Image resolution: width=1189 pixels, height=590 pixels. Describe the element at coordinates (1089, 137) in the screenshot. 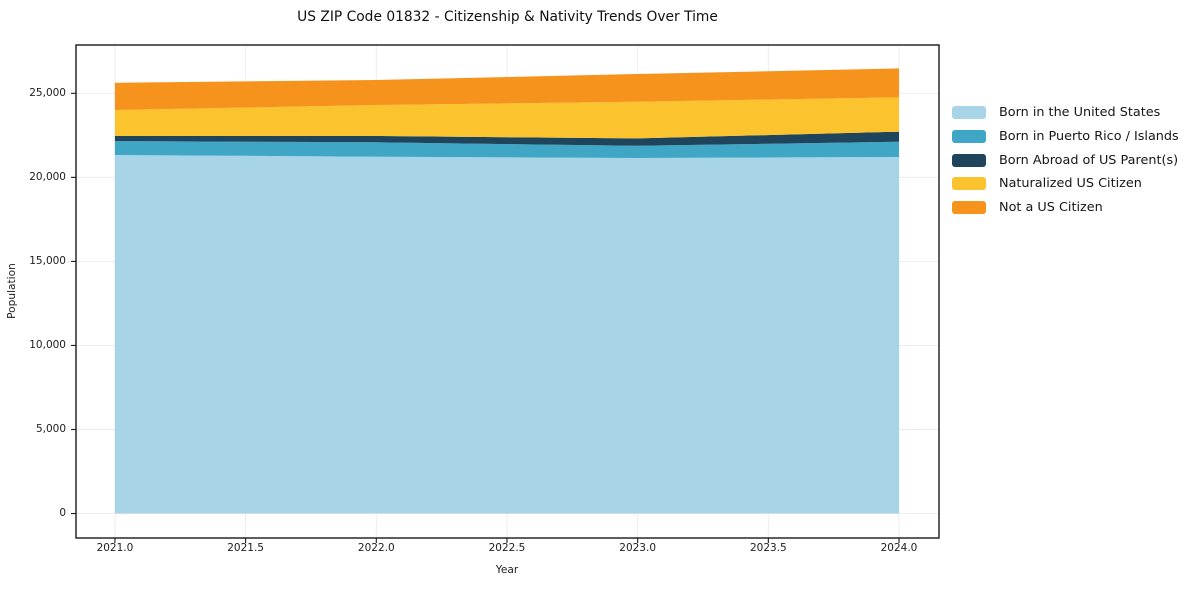

I see `legend-label: Born in Puerto Rico / Islands` at that location.